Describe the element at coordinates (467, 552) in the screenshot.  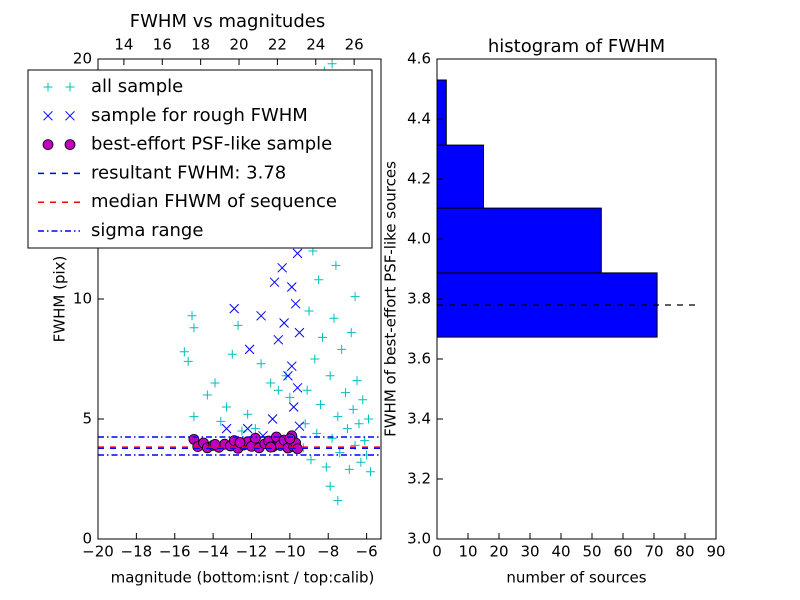
I see `x-tick-label: 10` at that location.